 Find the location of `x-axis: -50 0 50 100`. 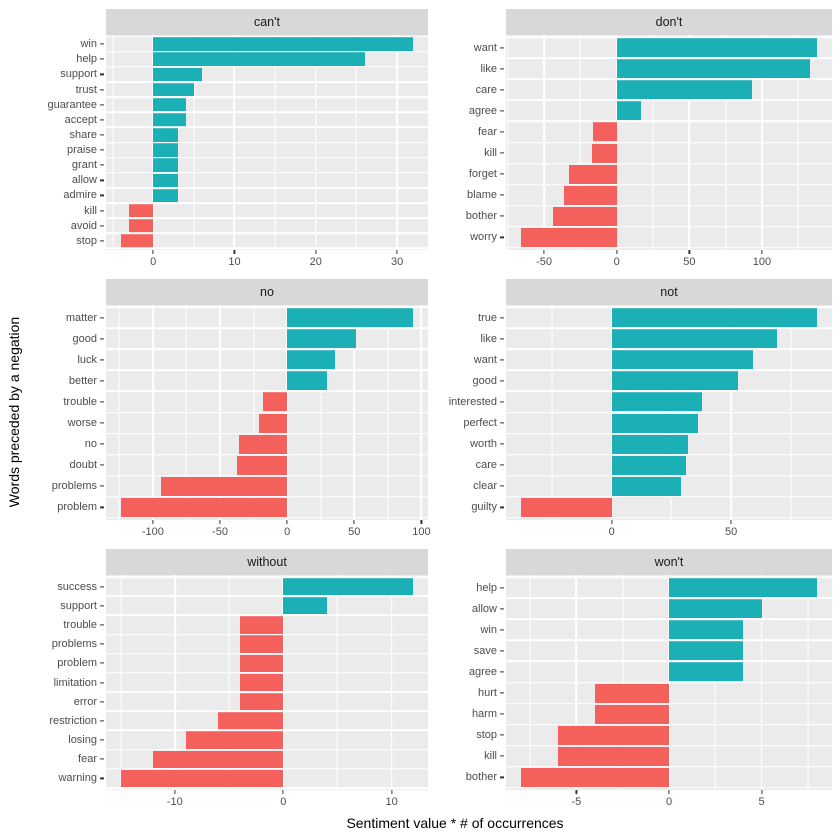

x-axis: -50 0 50 100 is located at coordinates (669, 261).